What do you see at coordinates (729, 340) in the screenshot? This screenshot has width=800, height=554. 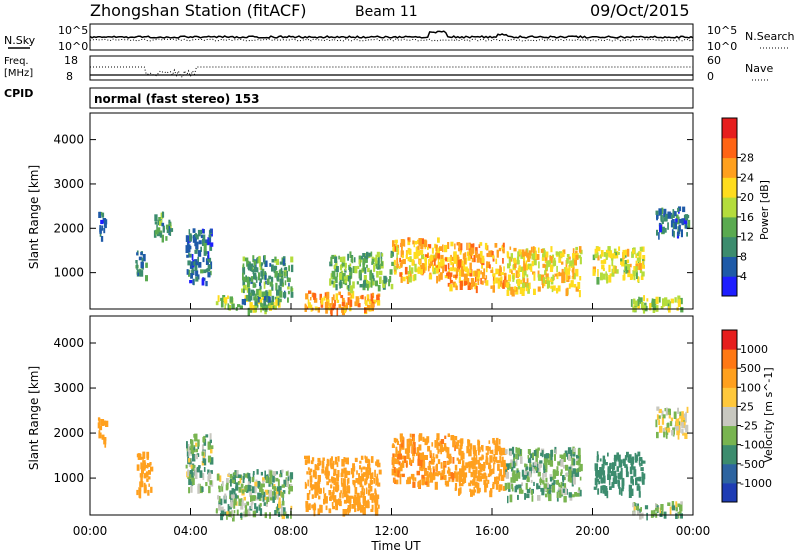 I see `colorbar-segment` at bounding box center [729, 340].